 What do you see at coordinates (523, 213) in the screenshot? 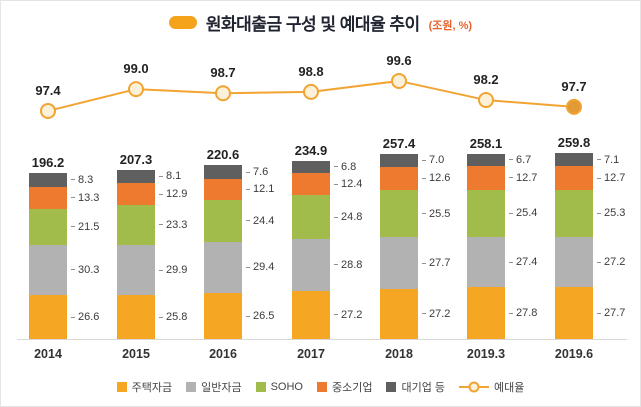
I see `segment-value-label: 25.4` at bounding box center [523, 213].